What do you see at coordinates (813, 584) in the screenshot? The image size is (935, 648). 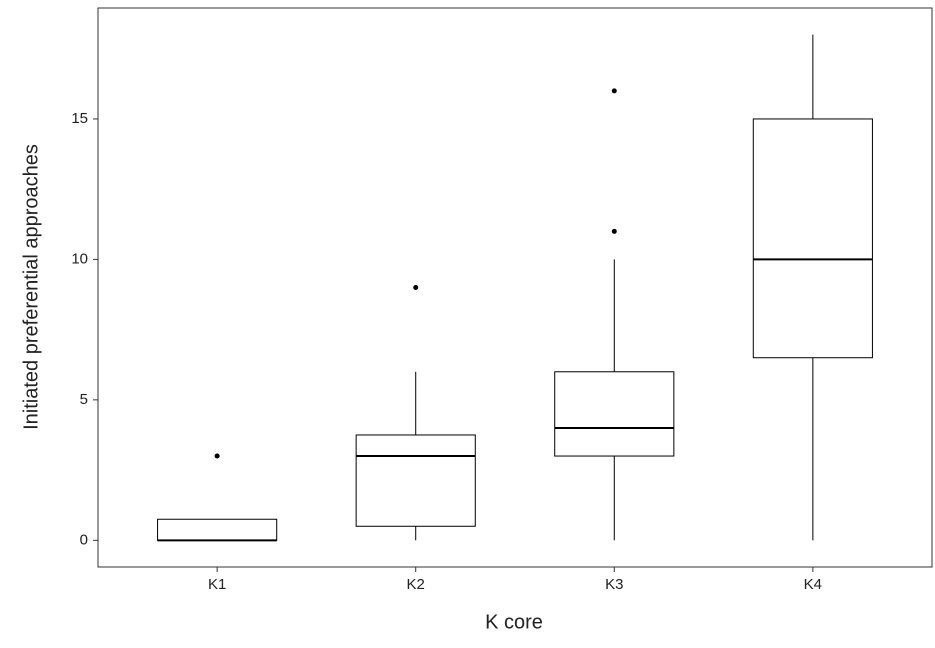 I see `x-tick-label: K4` at bounding box center [813, 584].